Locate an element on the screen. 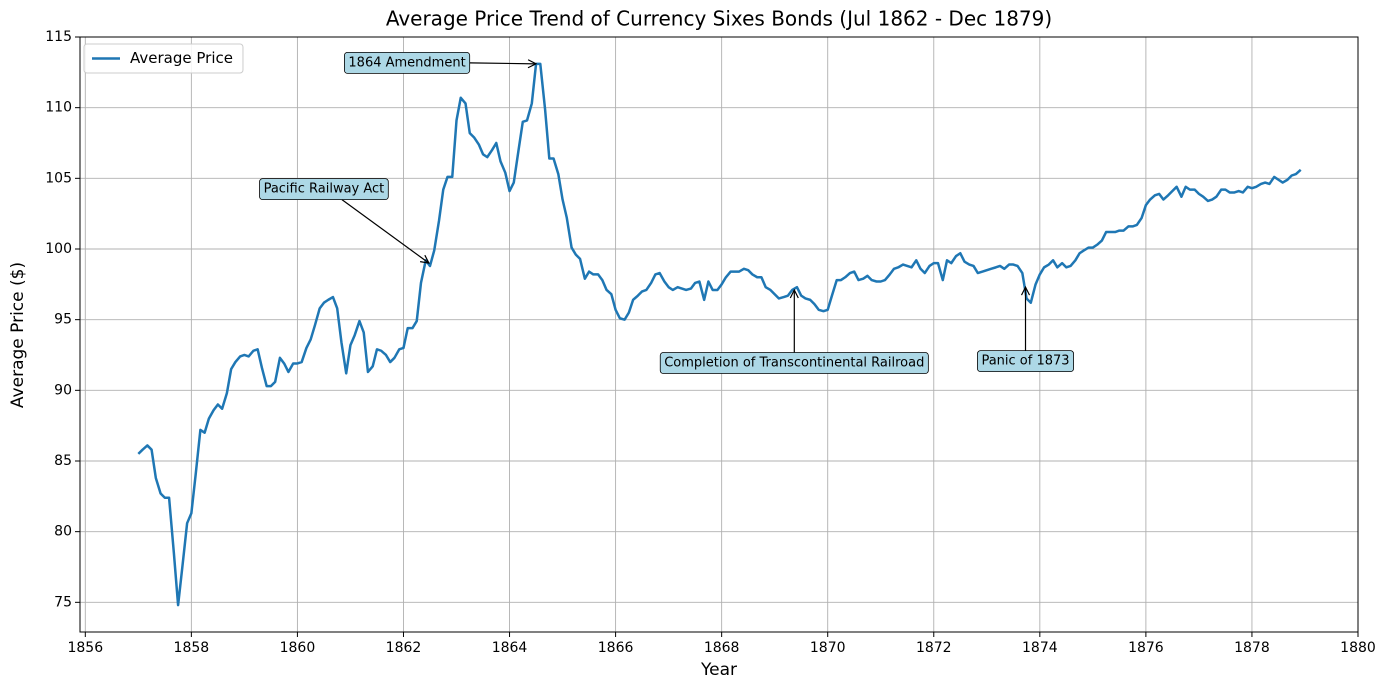  y-tick-label: 80 is located at coordinates (63, 532).